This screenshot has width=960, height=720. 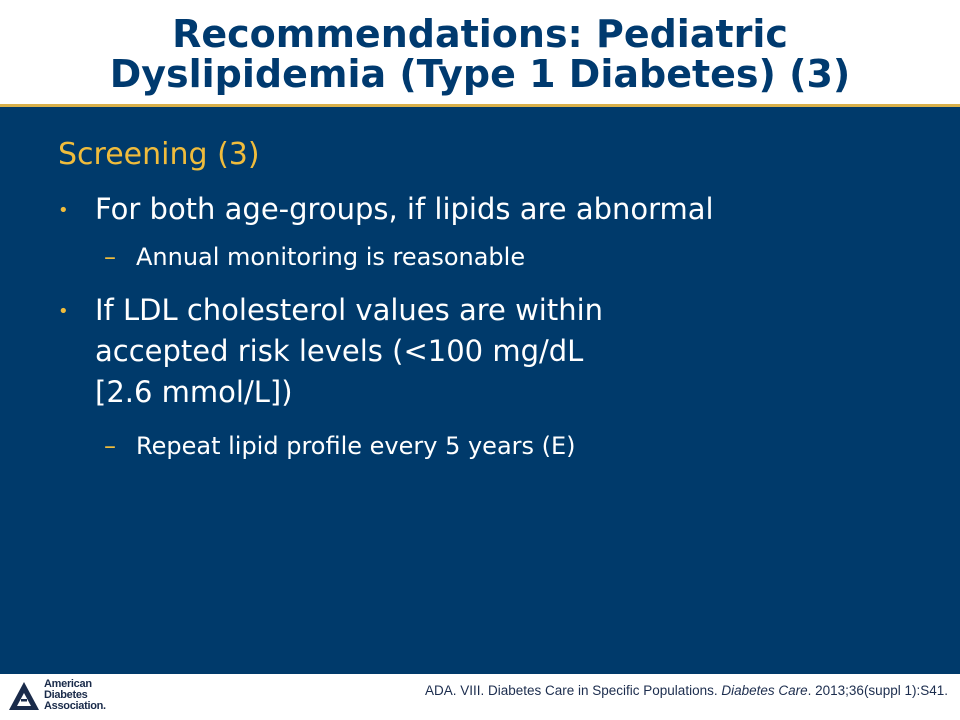 I want to click on citation-suffix: . 2013;36(suppl 1):S41., so click(x=877, y=690).